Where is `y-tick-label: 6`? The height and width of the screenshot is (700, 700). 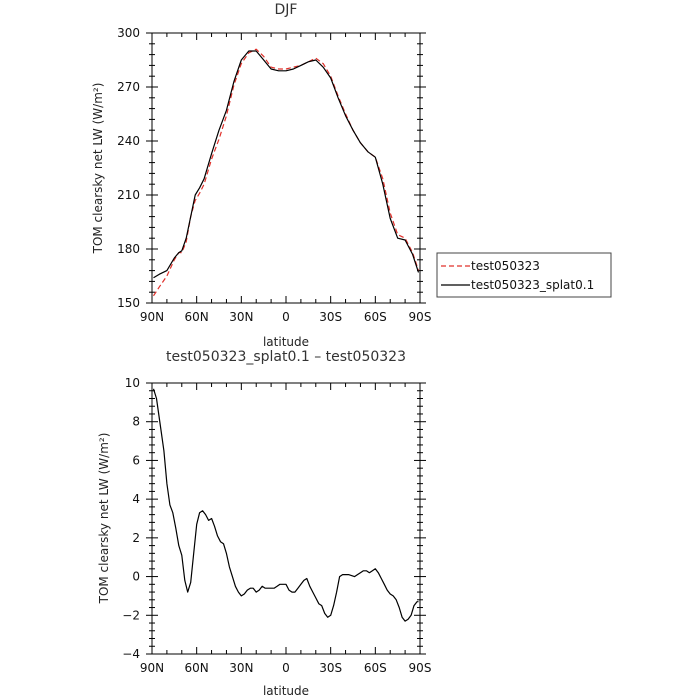 y-tick-label: 6 is located at coordinates (136, 460).